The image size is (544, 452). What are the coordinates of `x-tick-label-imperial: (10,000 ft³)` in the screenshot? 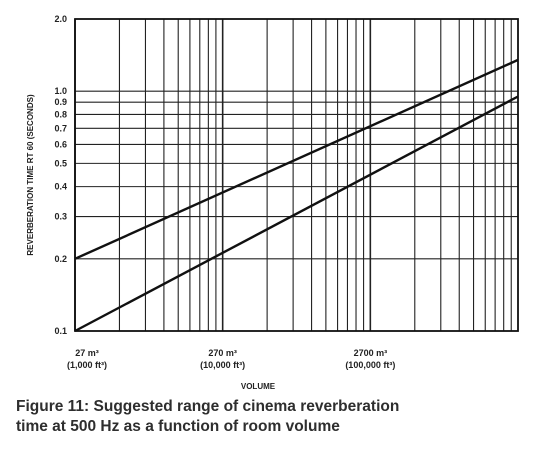 It's located at (222, 365).